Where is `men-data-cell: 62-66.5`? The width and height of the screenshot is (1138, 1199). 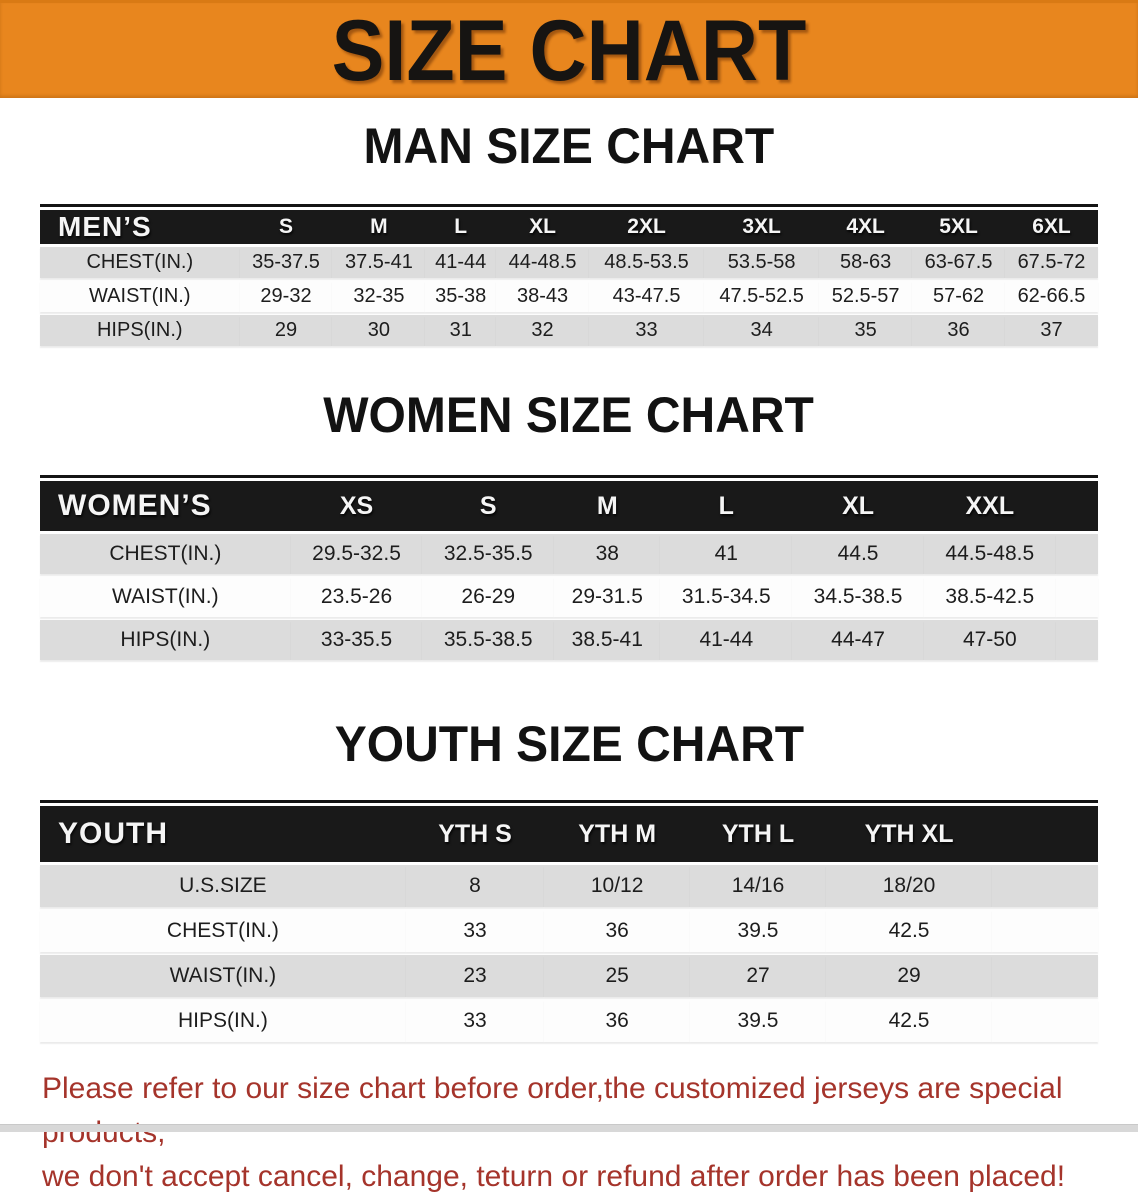 men-data-cell: 62-66.5 is located at coordinates (1051, 296).